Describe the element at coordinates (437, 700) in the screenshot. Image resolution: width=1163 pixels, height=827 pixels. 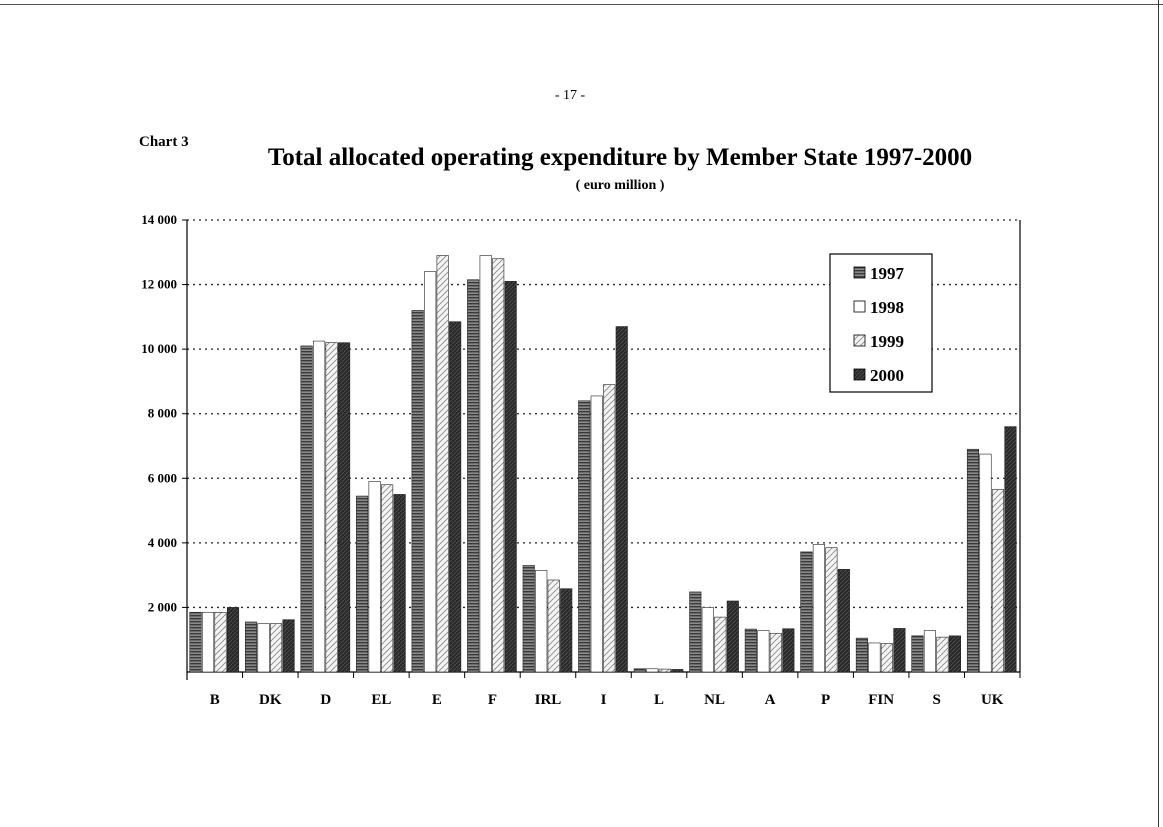
I see `x-tick-label: E` at that location.